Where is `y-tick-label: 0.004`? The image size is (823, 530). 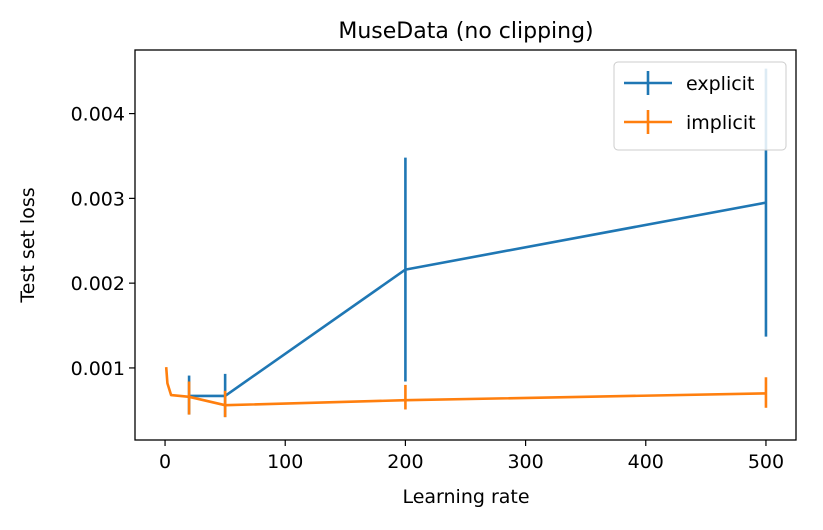
y-tick-label: 0.004 is located at coordinates (98, 115).